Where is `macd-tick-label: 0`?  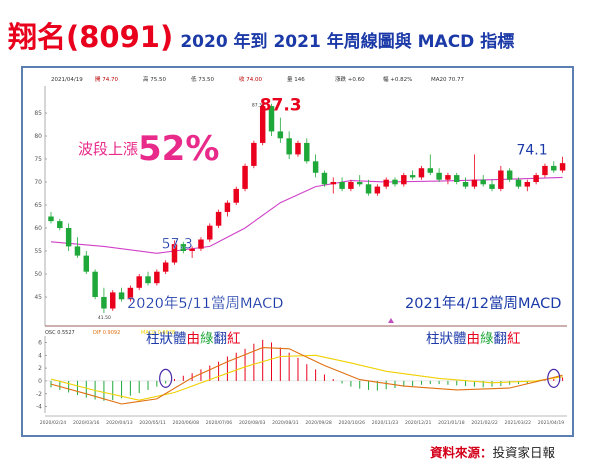 macd-tick-label: 0 is located at coordinates (40, 381).